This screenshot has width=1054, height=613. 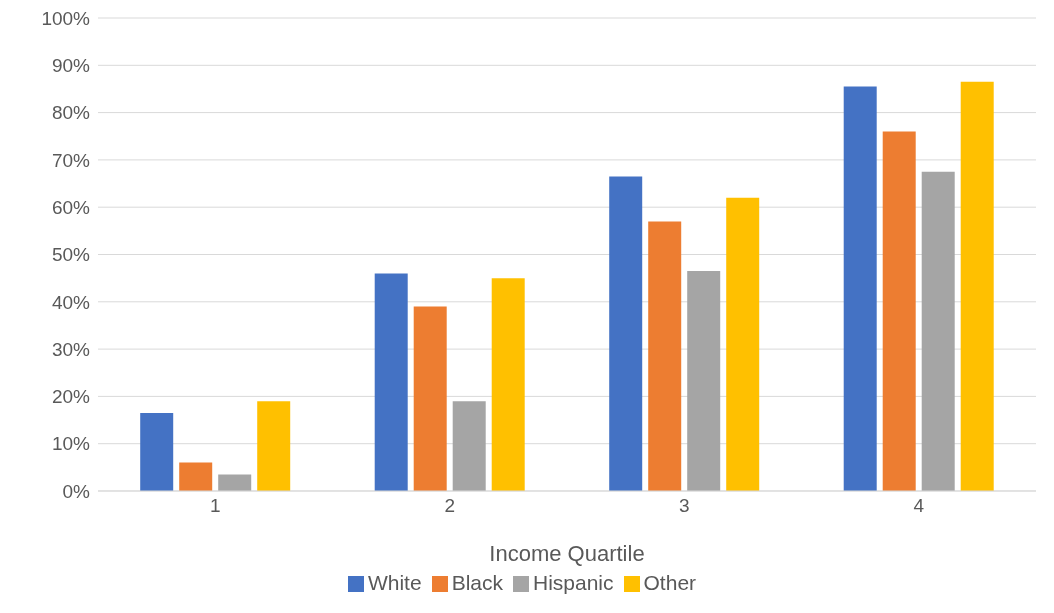 What do you see at coordinates (71, 302) in the screenshot?
I see `y-tick-label: 40%` at bounding box center [71, 302].